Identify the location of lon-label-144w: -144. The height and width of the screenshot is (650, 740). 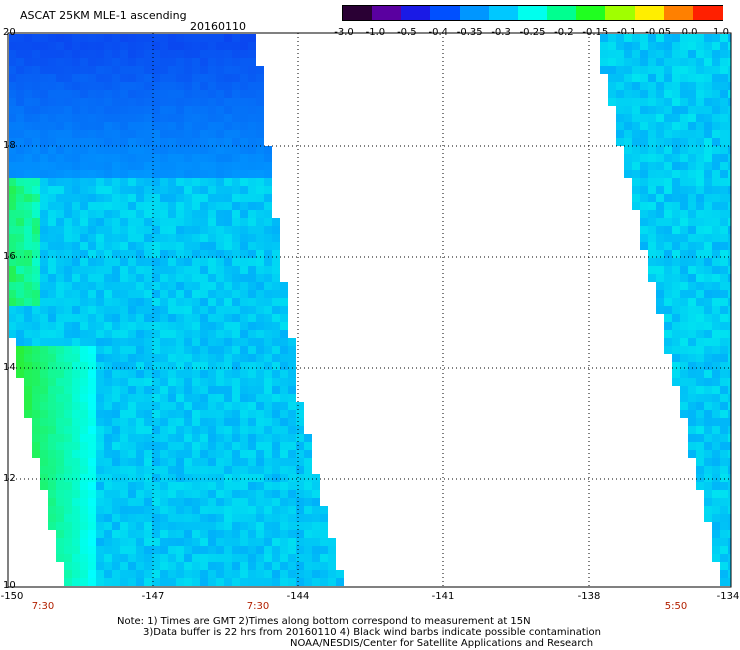
(298, 596).